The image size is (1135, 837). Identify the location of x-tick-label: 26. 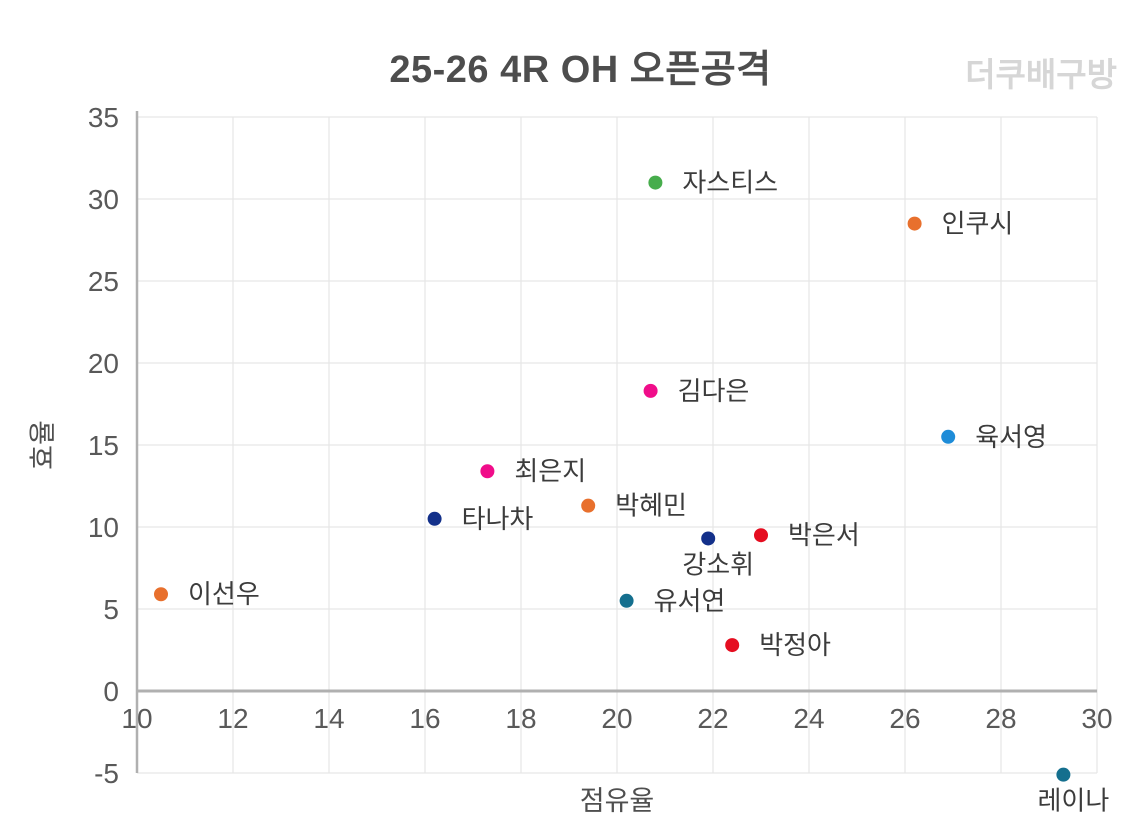
(904, 718).